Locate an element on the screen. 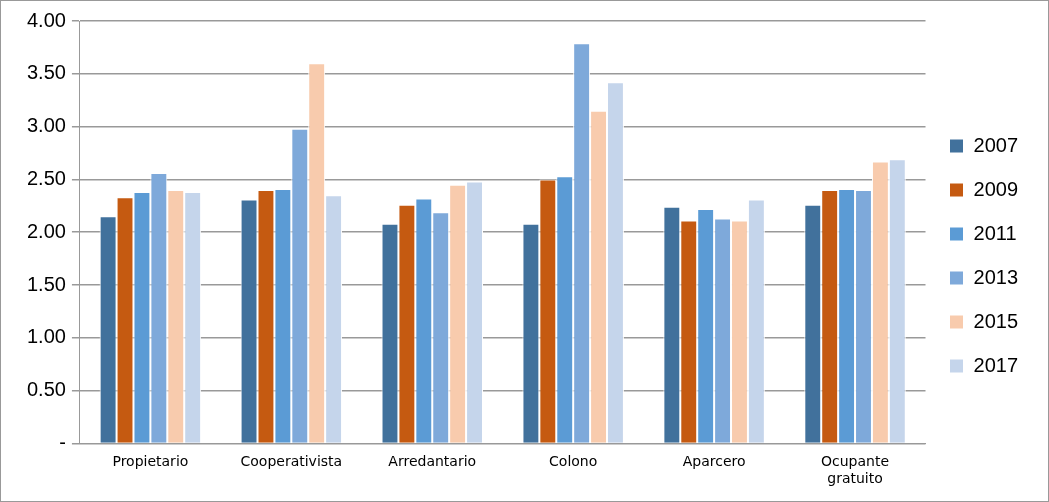 This screenshot has height=502, width=1049. y-tick-label: 3.50 is located at coordinates (46, 72).